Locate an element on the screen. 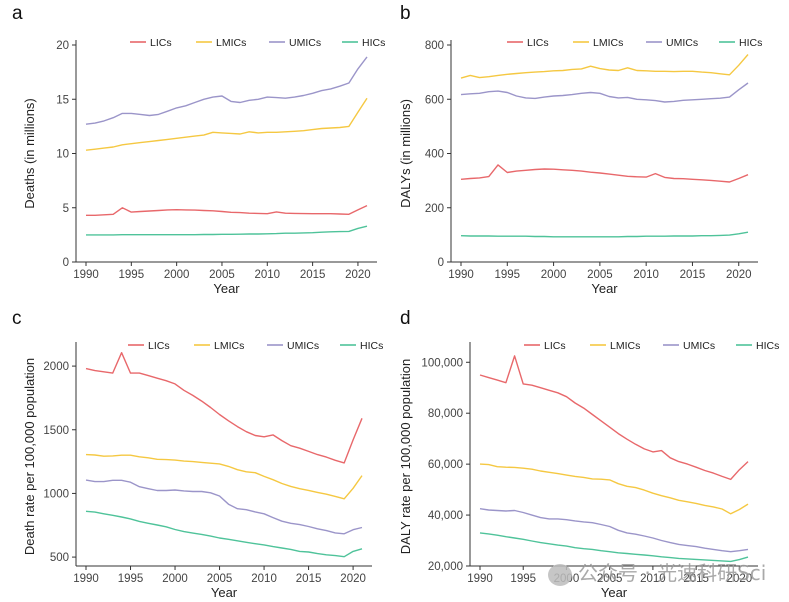 The height and width of the screenshot is (602, 789). panel-label: c is located at coordinates (17, 318).